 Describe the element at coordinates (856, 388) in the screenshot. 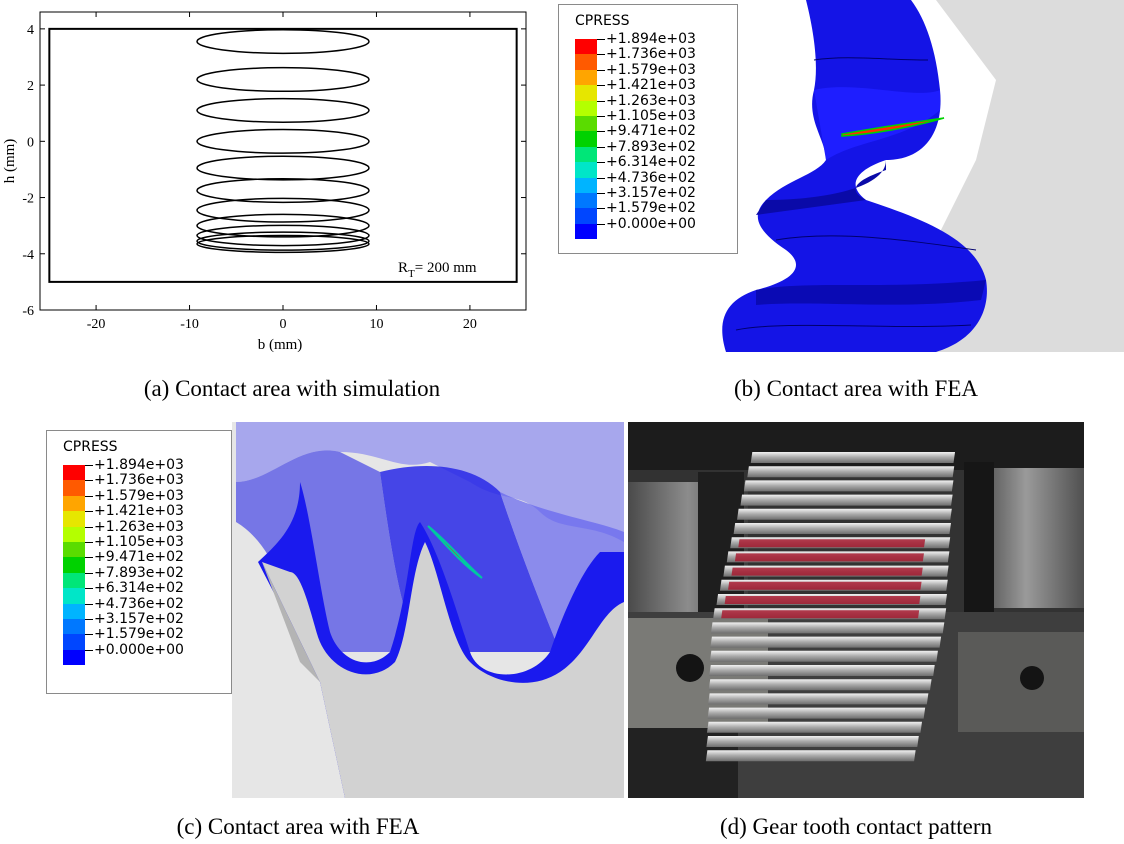

I see `caption-b: (b) Contact area with FEA` at that location.